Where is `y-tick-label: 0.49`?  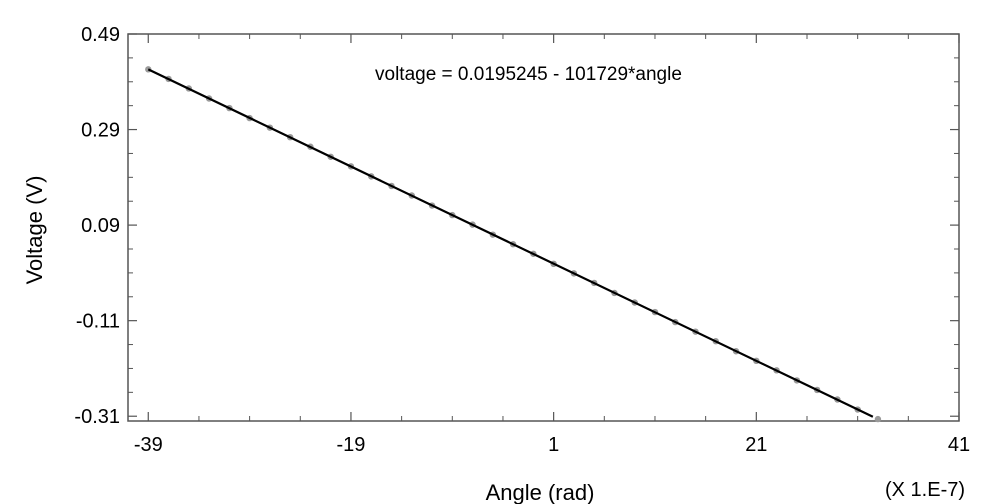
y-tick-label: 0.49 is located at coordinates (100, 35).